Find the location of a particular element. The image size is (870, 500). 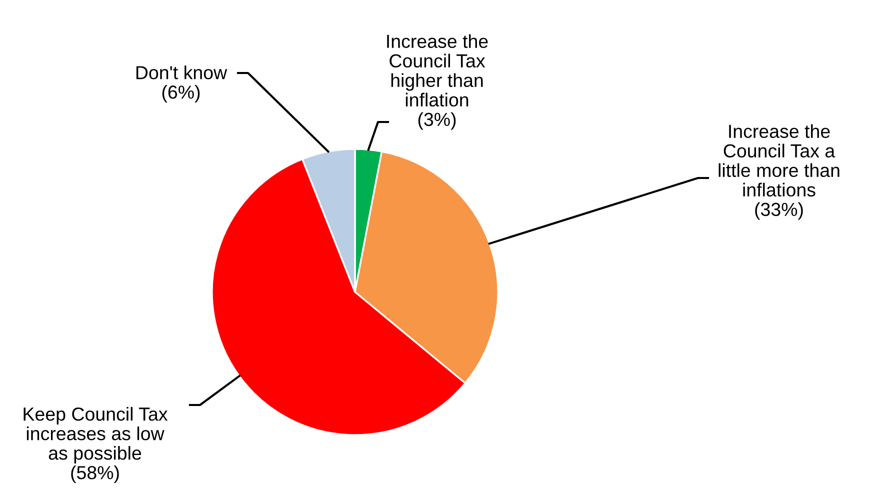

slice-label: Don't know is located at coordinates (182, 73).